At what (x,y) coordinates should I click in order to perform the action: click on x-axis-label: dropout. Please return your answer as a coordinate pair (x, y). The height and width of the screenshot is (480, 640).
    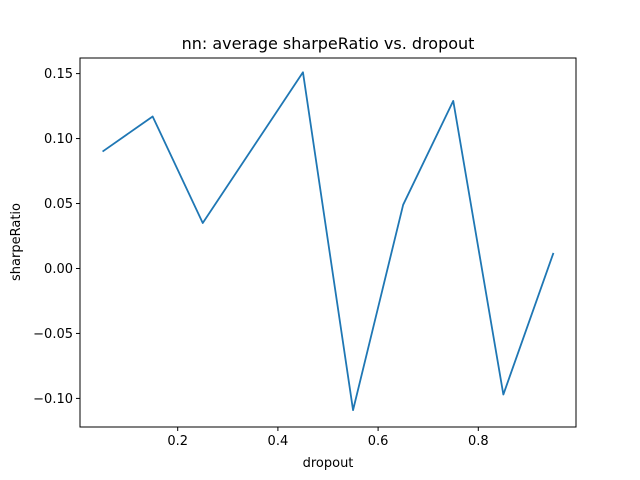
    Looking at the image, I should click on (328, 463).